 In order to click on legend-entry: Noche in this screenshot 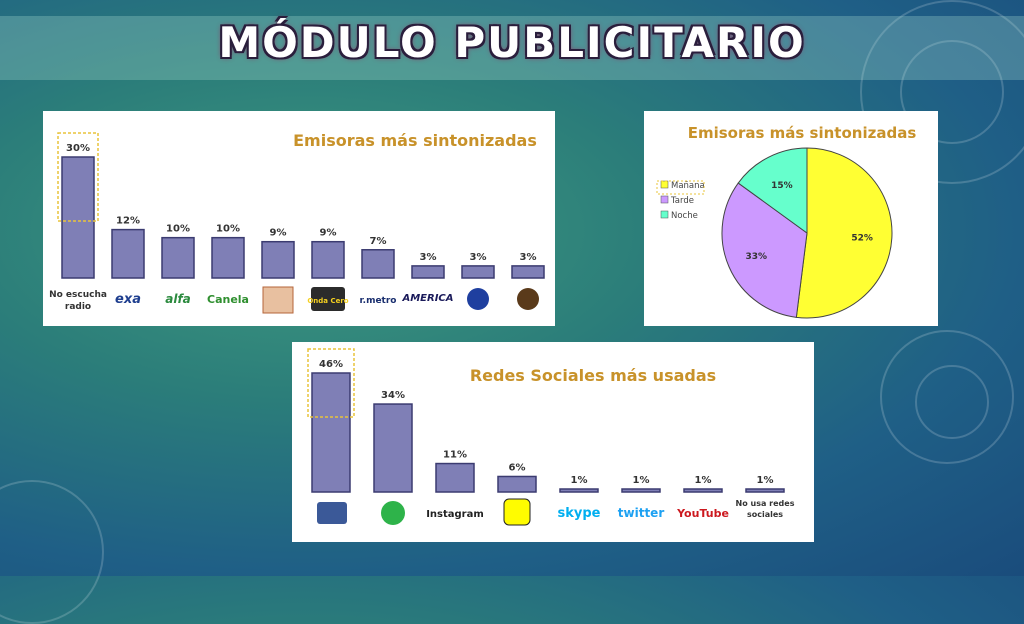, I will do `click(684, 216)`.